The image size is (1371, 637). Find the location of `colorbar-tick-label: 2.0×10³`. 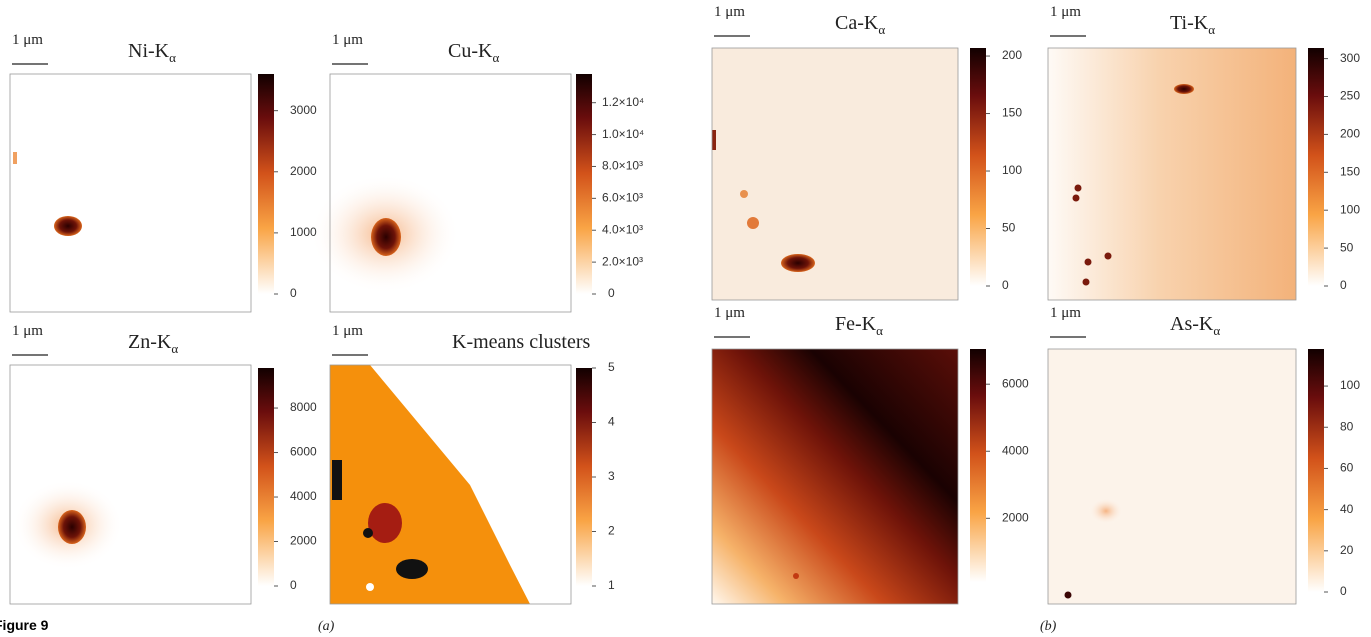

colorbar-tick-label: 2.0×10³ is located at coordinates (622, 261).